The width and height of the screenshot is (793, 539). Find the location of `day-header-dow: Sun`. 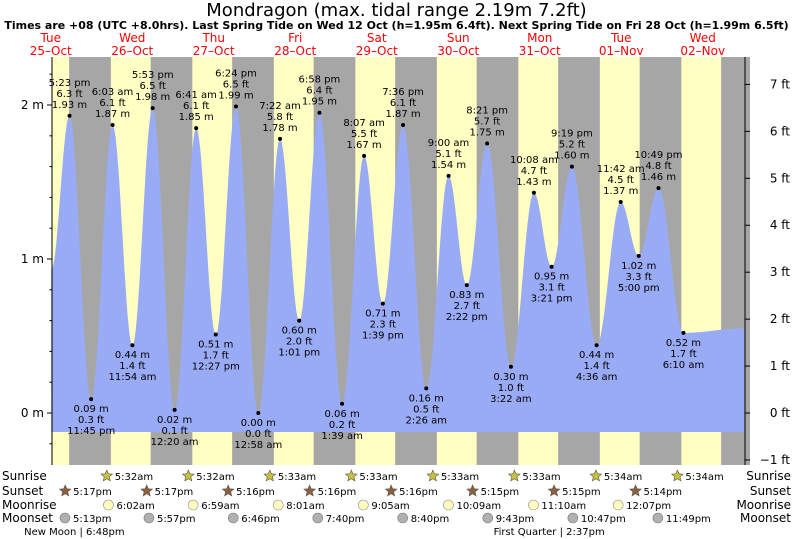

day-header-dow: Sun is located at coordinates (458, 38).